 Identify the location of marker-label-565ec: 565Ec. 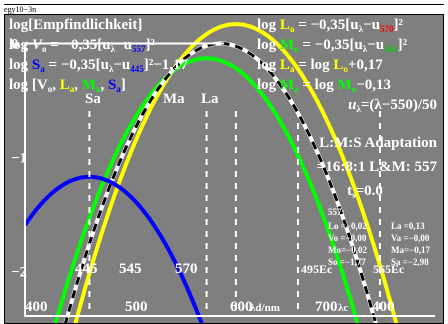
(389, 269).